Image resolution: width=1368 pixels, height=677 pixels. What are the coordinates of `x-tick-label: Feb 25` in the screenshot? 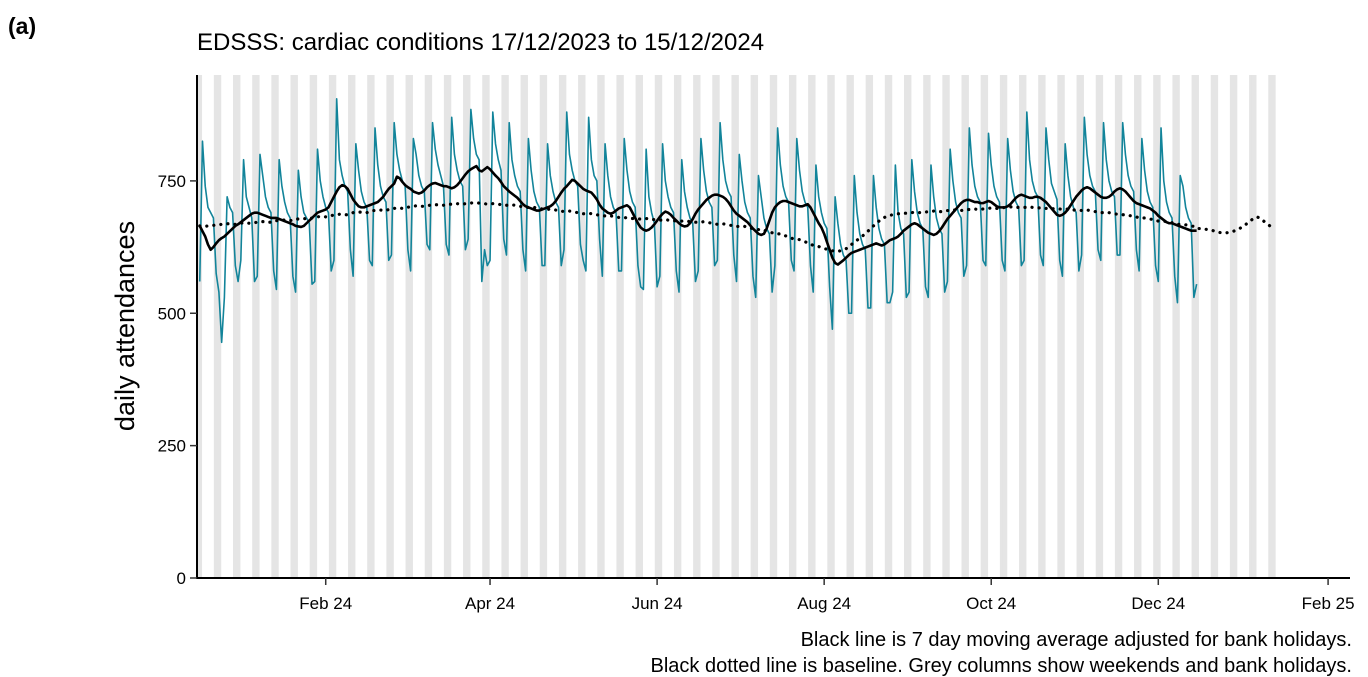 It's located at (1328, 603).